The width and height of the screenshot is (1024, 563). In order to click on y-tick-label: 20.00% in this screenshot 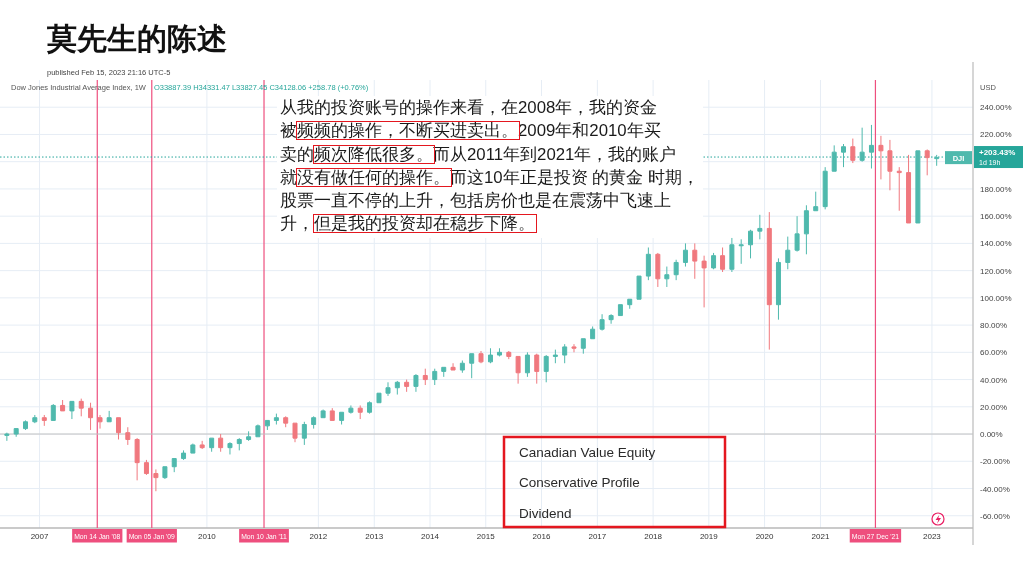, I will do `click(994, 407)`.